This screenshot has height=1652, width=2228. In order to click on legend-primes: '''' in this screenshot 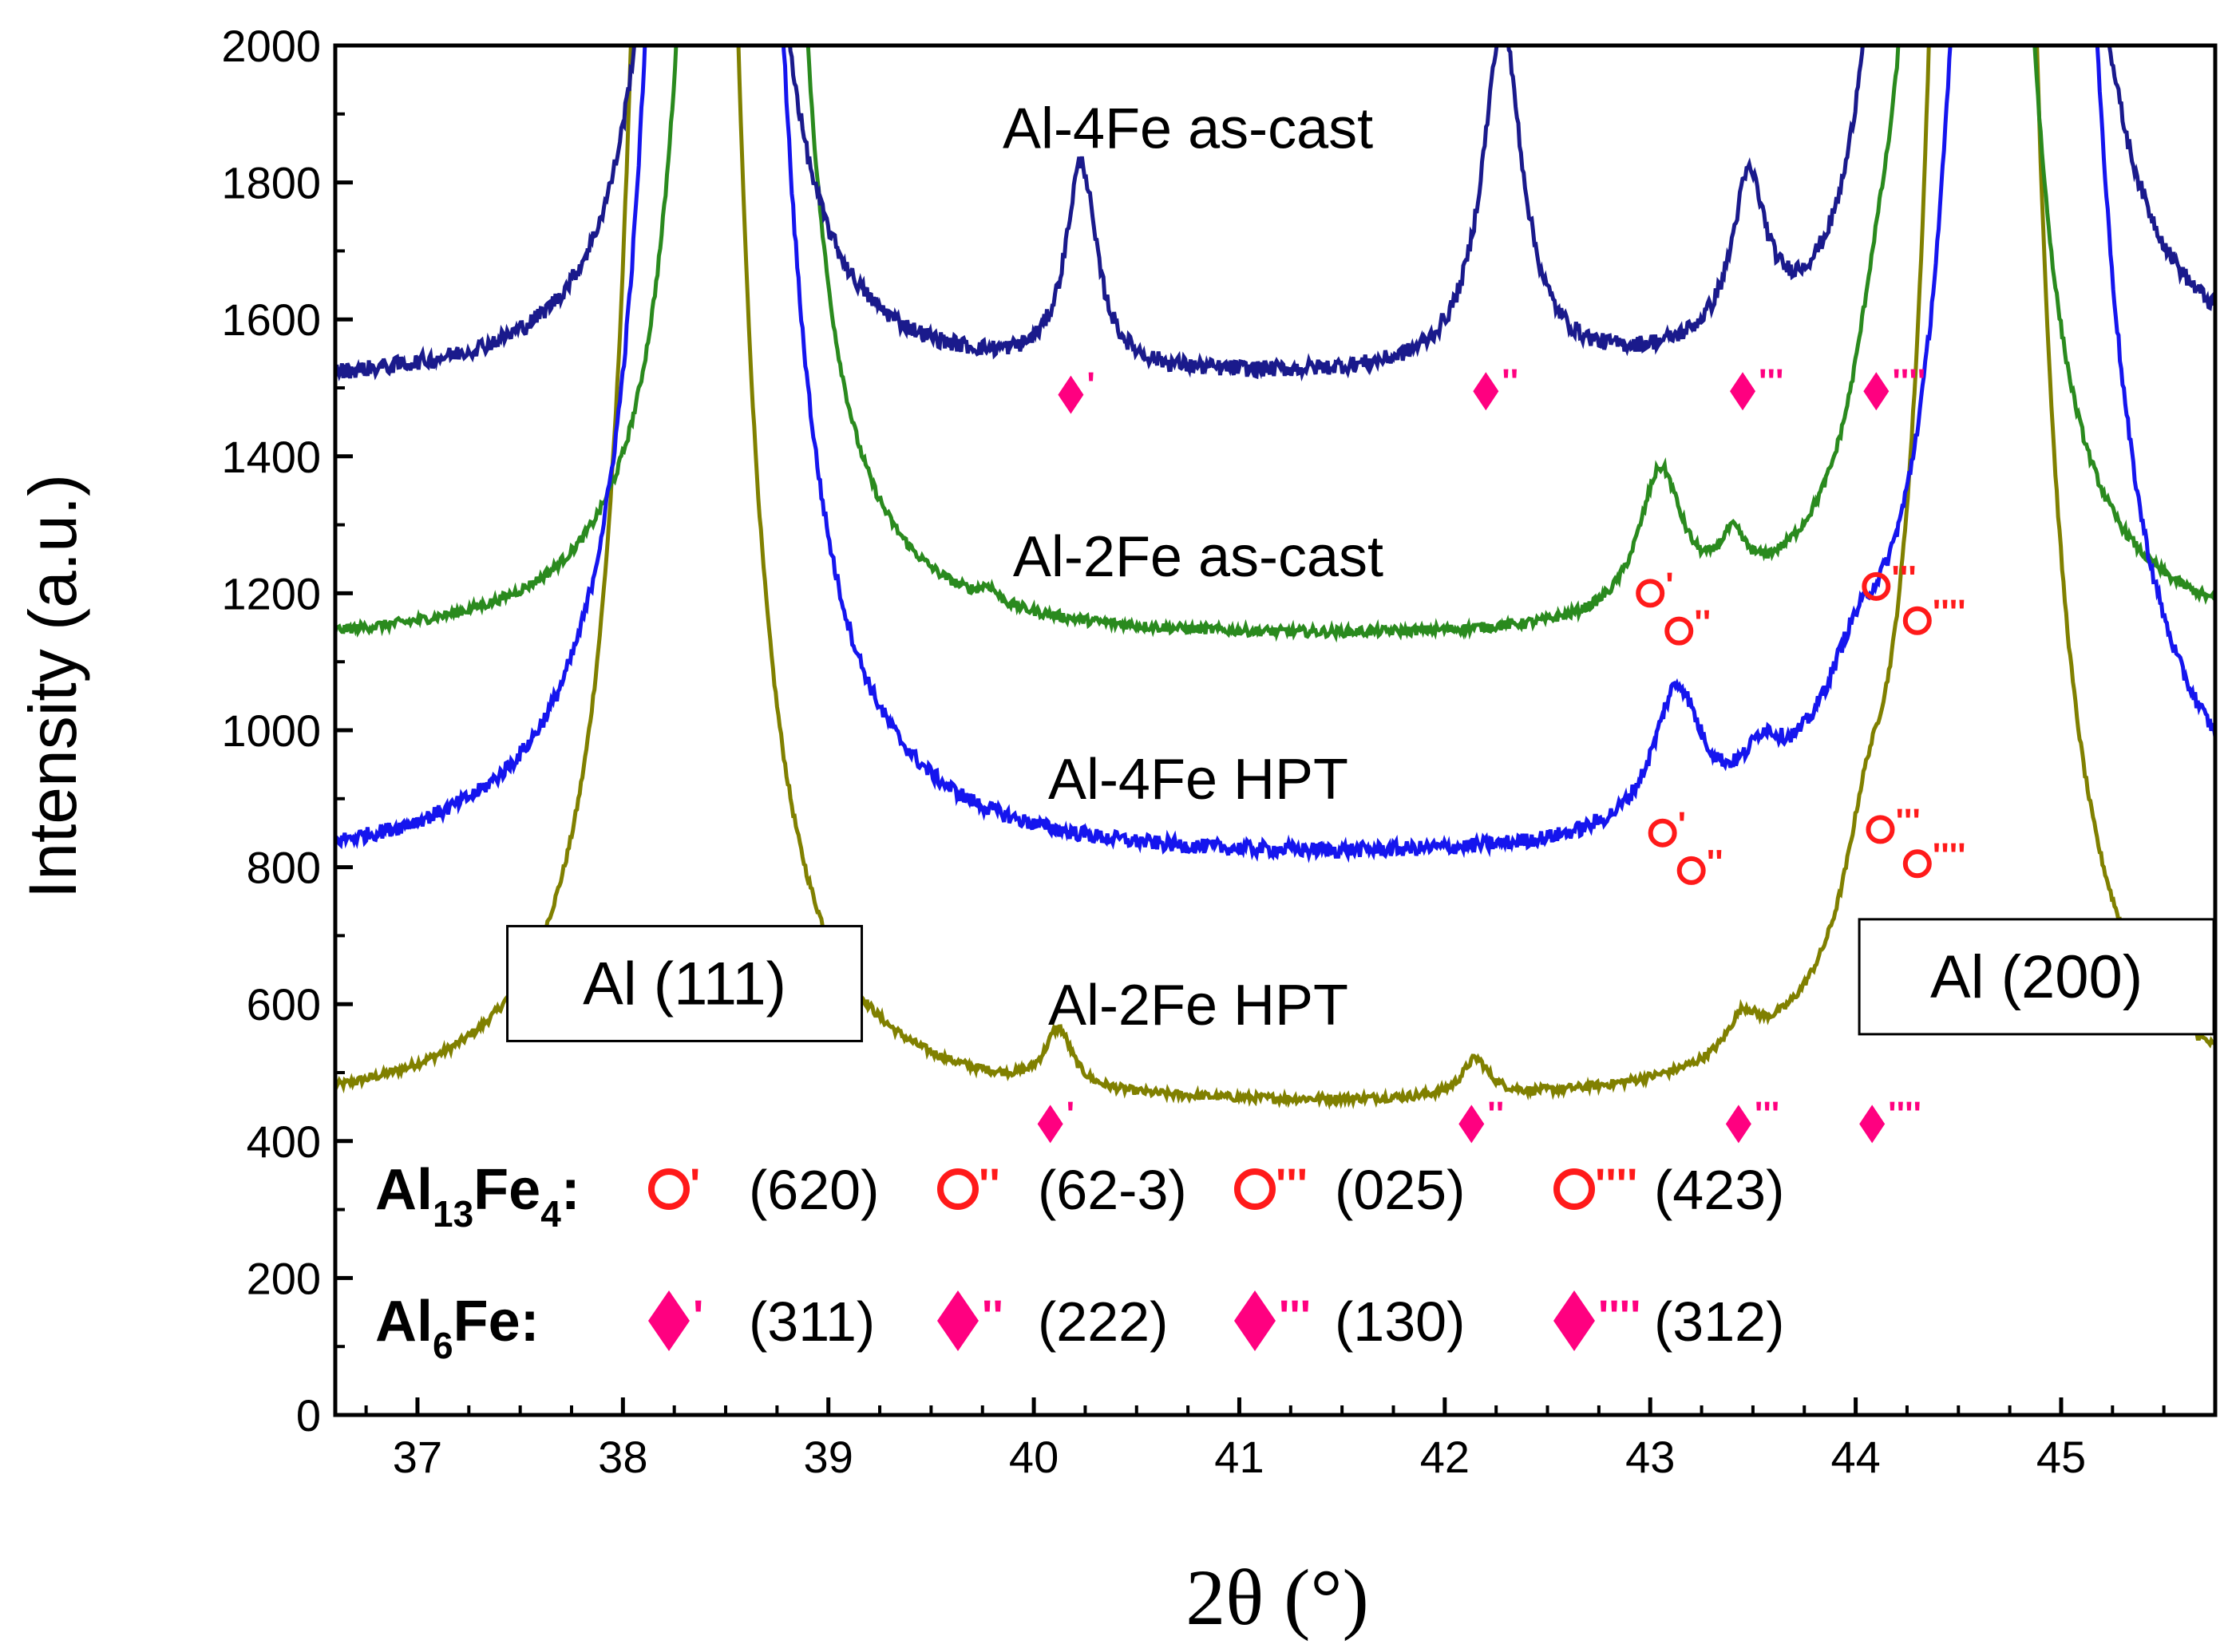, I will do `click(1619, 1315)`.